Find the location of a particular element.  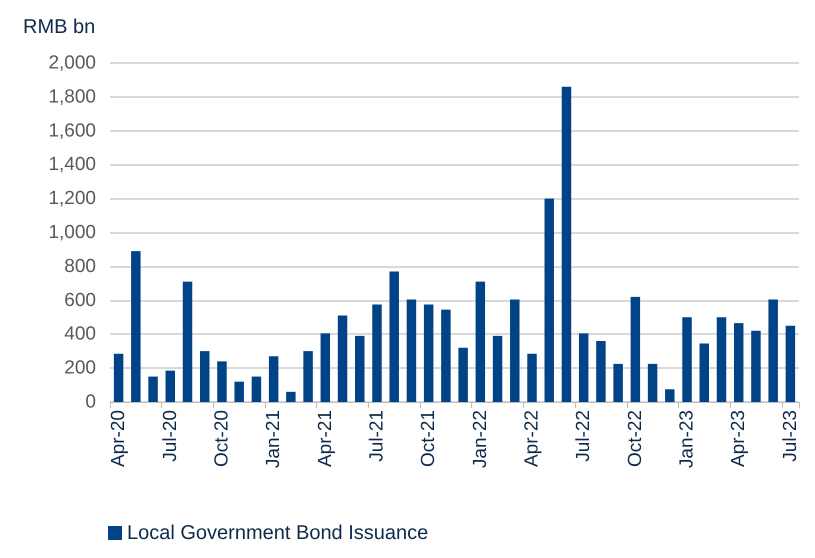

x-tick-label: Oct-22 is located at coordinates (635, 439).